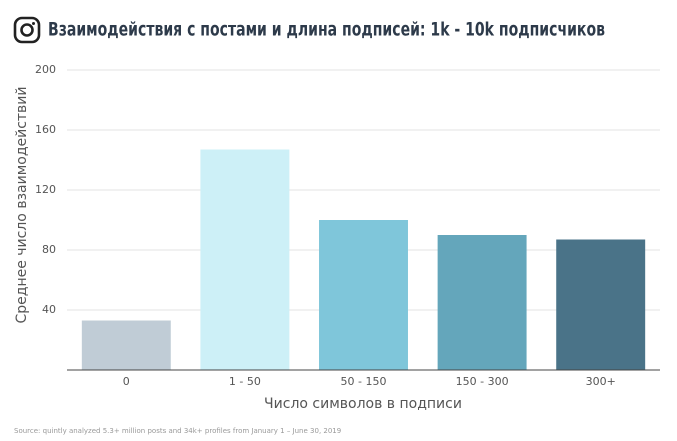 The height and width of the screenshot is (441, 677). What do you see at coordinates (482, 381) in the screenshot?
I see `x-tick-label: 150 - 300` at bounding box center [482, 381].